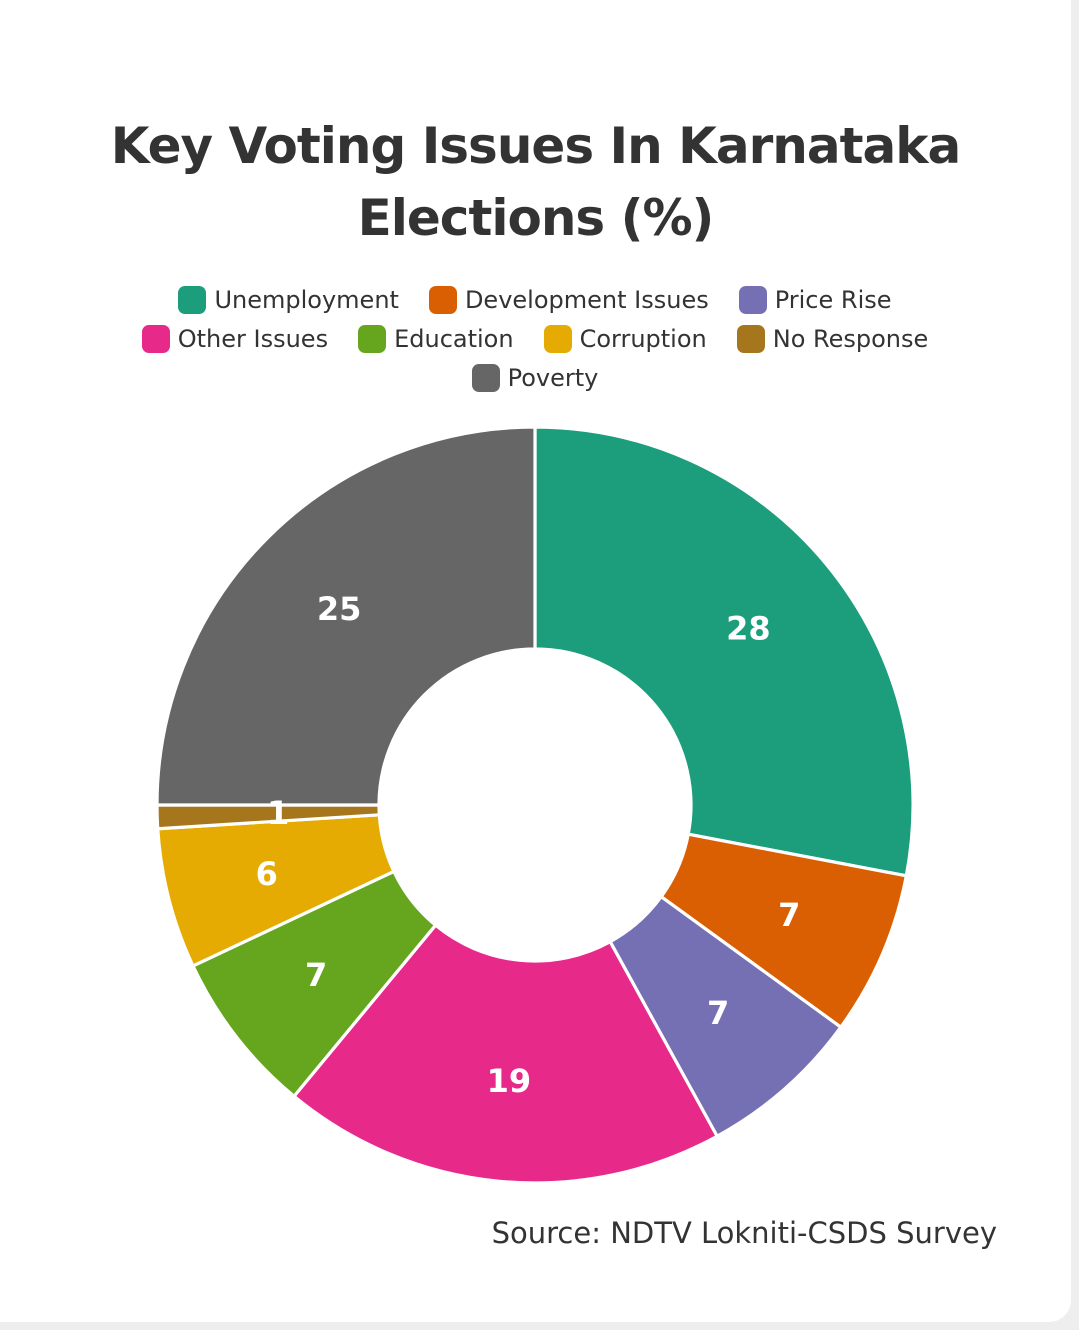 The height and width of the screenshot is (1330, 1079). I want to click on slice-value-label: 6, so click(267, 874).